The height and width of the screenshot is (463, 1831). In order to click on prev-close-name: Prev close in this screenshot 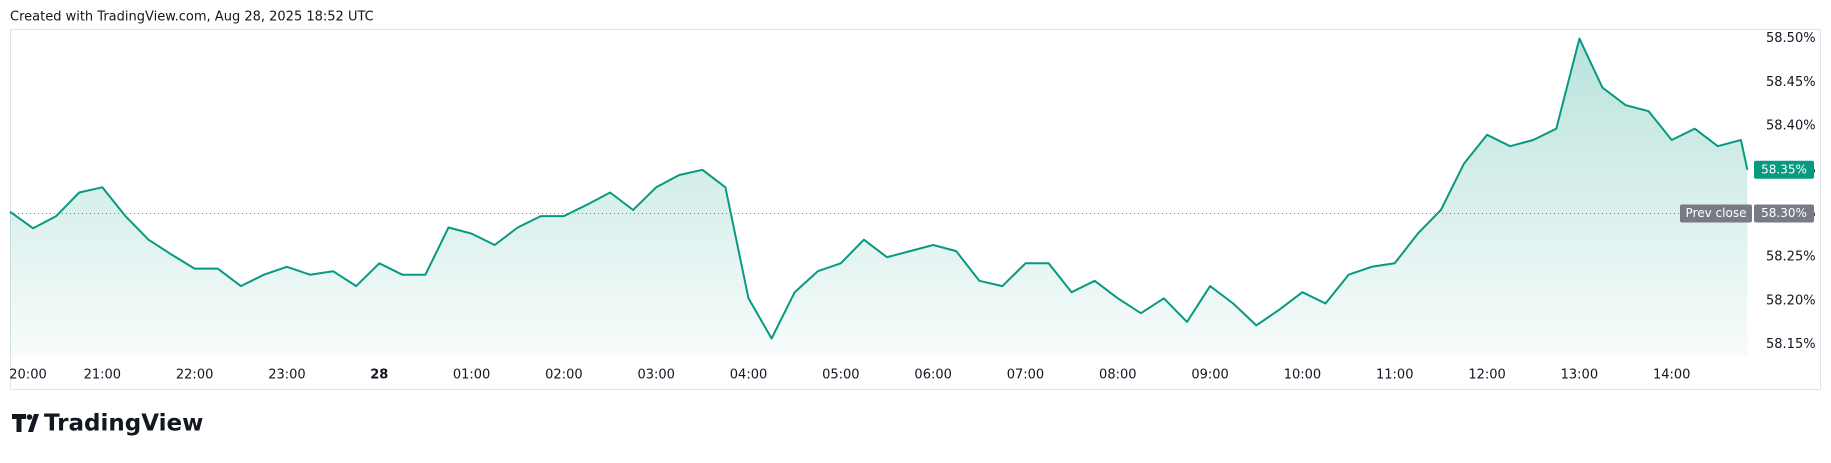, I will do `click(1716, 213)`.